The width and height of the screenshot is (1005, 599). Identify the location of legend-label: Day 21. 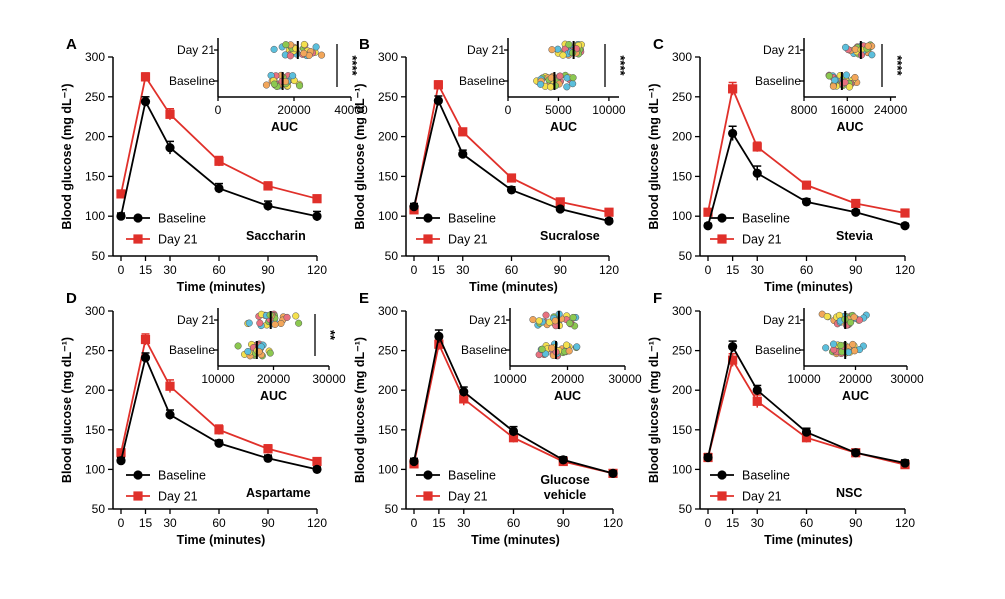
(178, 240).